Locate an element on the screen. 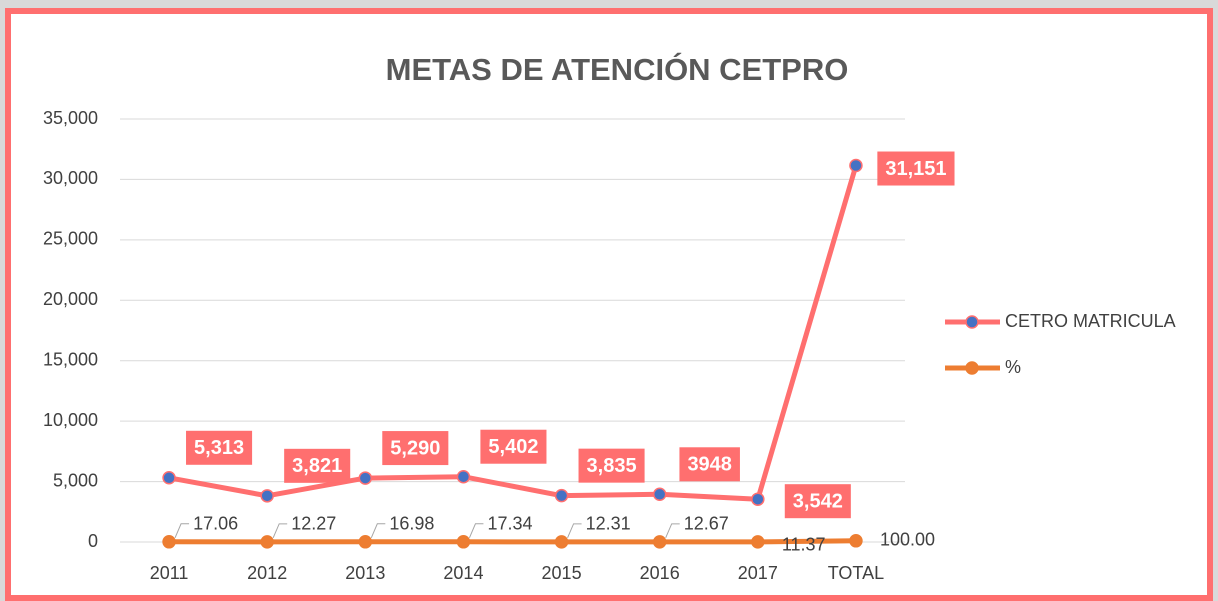  data-label: 3,542 is located at coordinates (818, 501).